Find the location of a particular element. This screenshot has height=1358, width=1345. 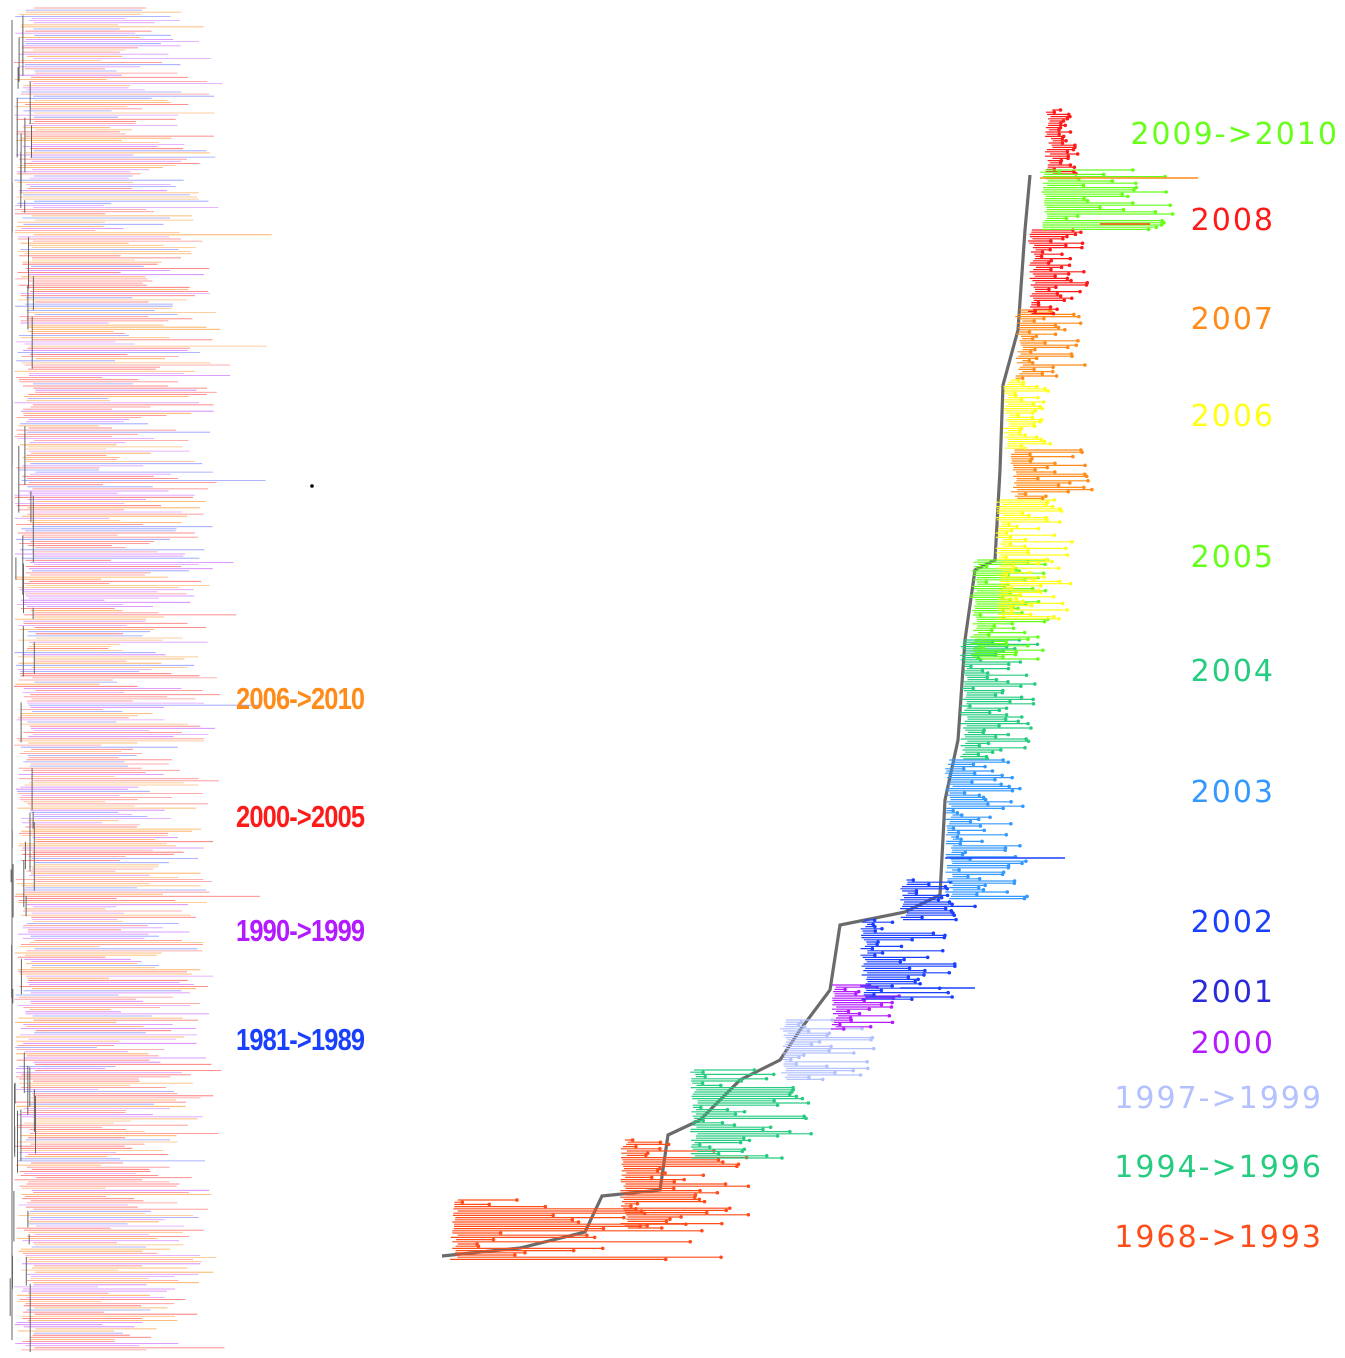

right-label-1968-1993: 1968->1993 is located at coordinates (1218, 1237).